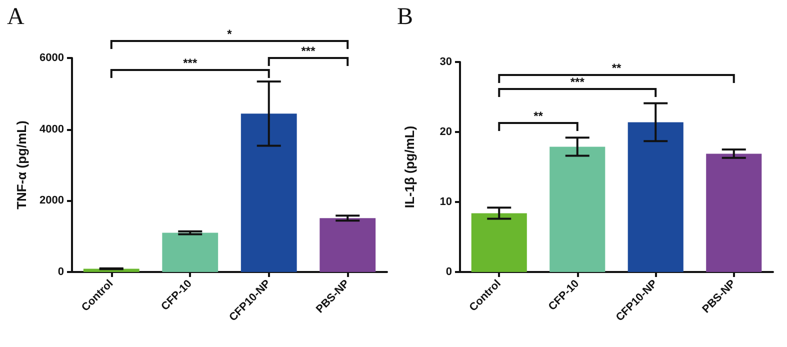 The height and width of the screenshot is (347, 787). What do you see at coordinates (409, 167) in the screenshot?
I see `y-axis-title: IL-1β (pg/mL)` at bounding box center [409, 167].